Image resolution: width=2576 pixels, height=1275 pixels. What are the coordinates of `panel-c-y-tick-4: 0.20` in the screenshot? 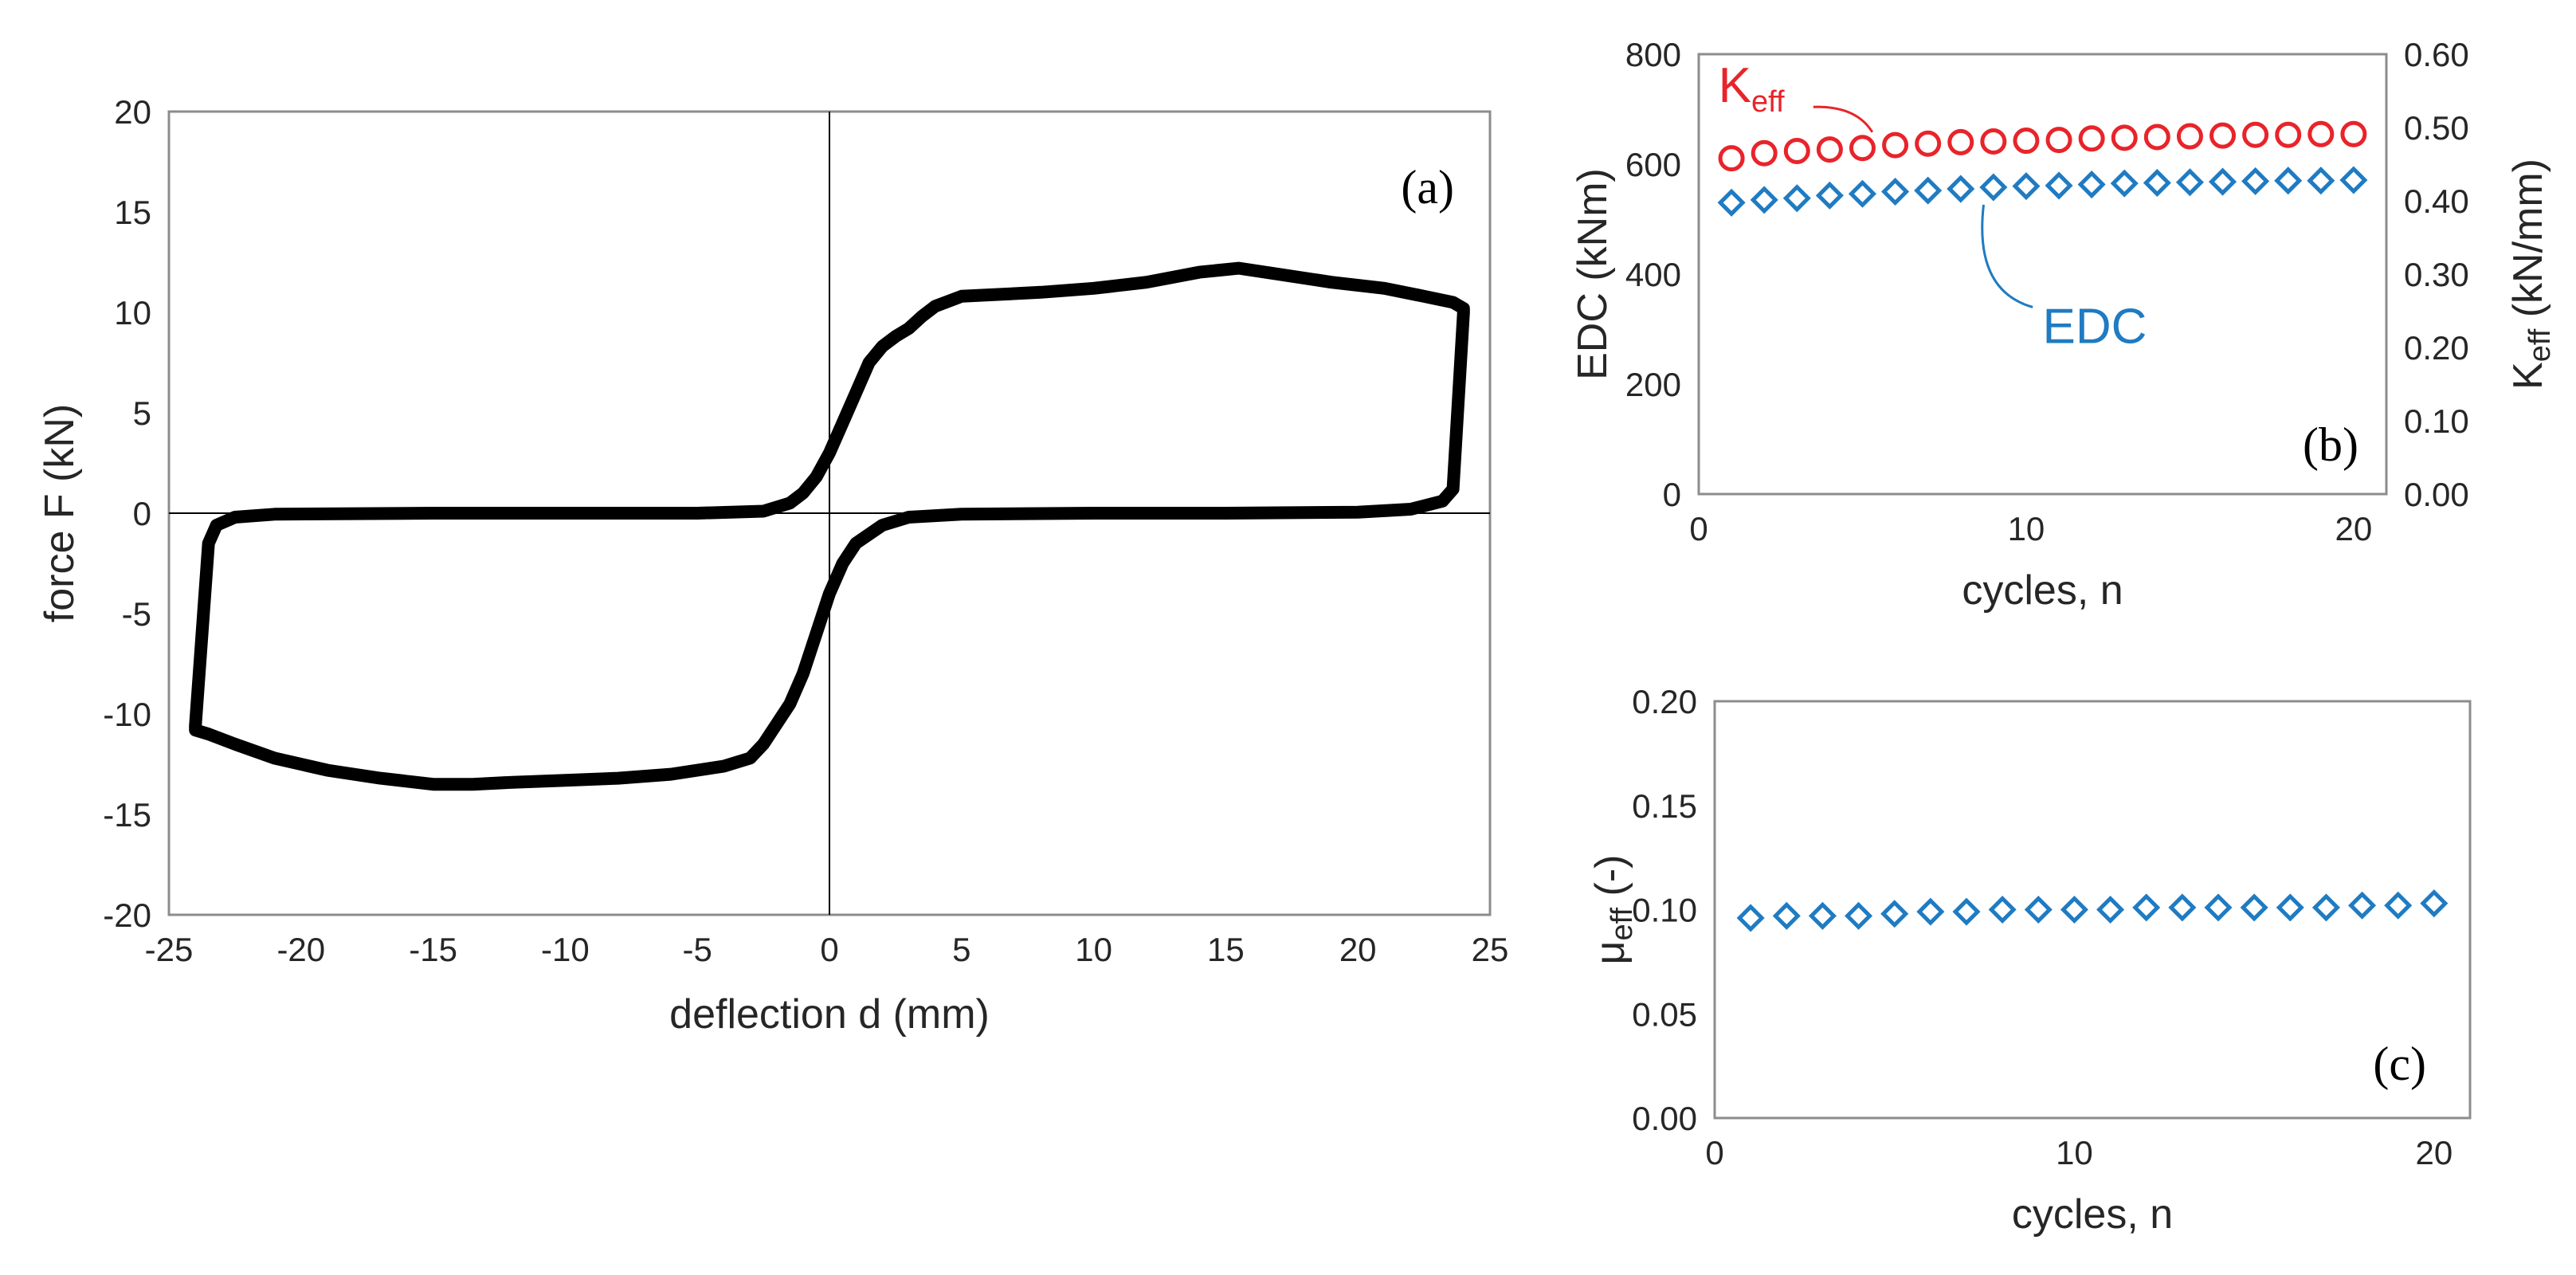 It's located at (1665, 701).